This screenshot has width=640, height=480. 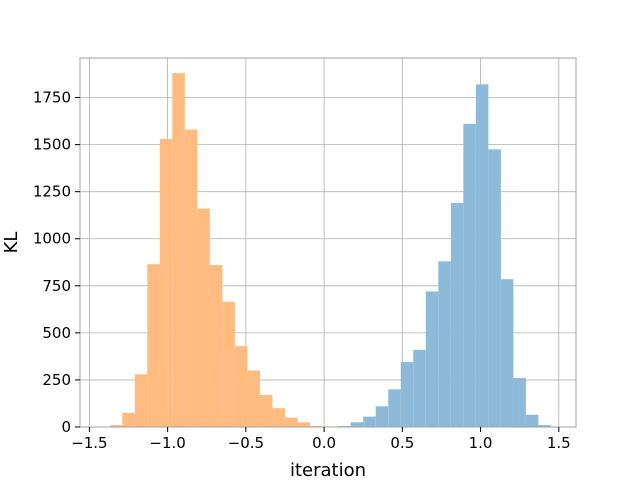 What do you see at coordinates (481, 443) in the screenshot?
I see `x-tick-label: 1.0` at bounding box center [481, 443].